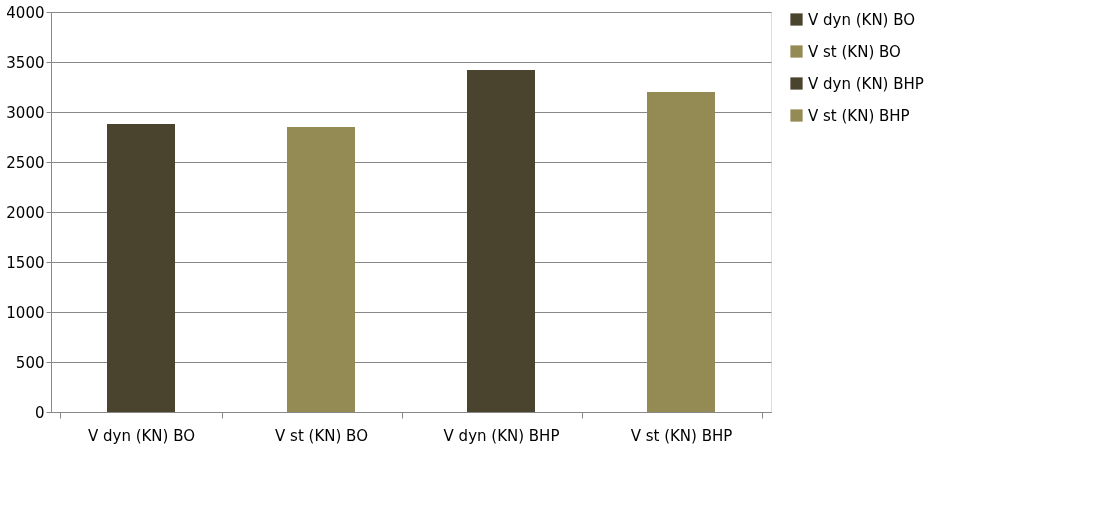  I want to click on y-tick-label: 1500, so click(25, 262).